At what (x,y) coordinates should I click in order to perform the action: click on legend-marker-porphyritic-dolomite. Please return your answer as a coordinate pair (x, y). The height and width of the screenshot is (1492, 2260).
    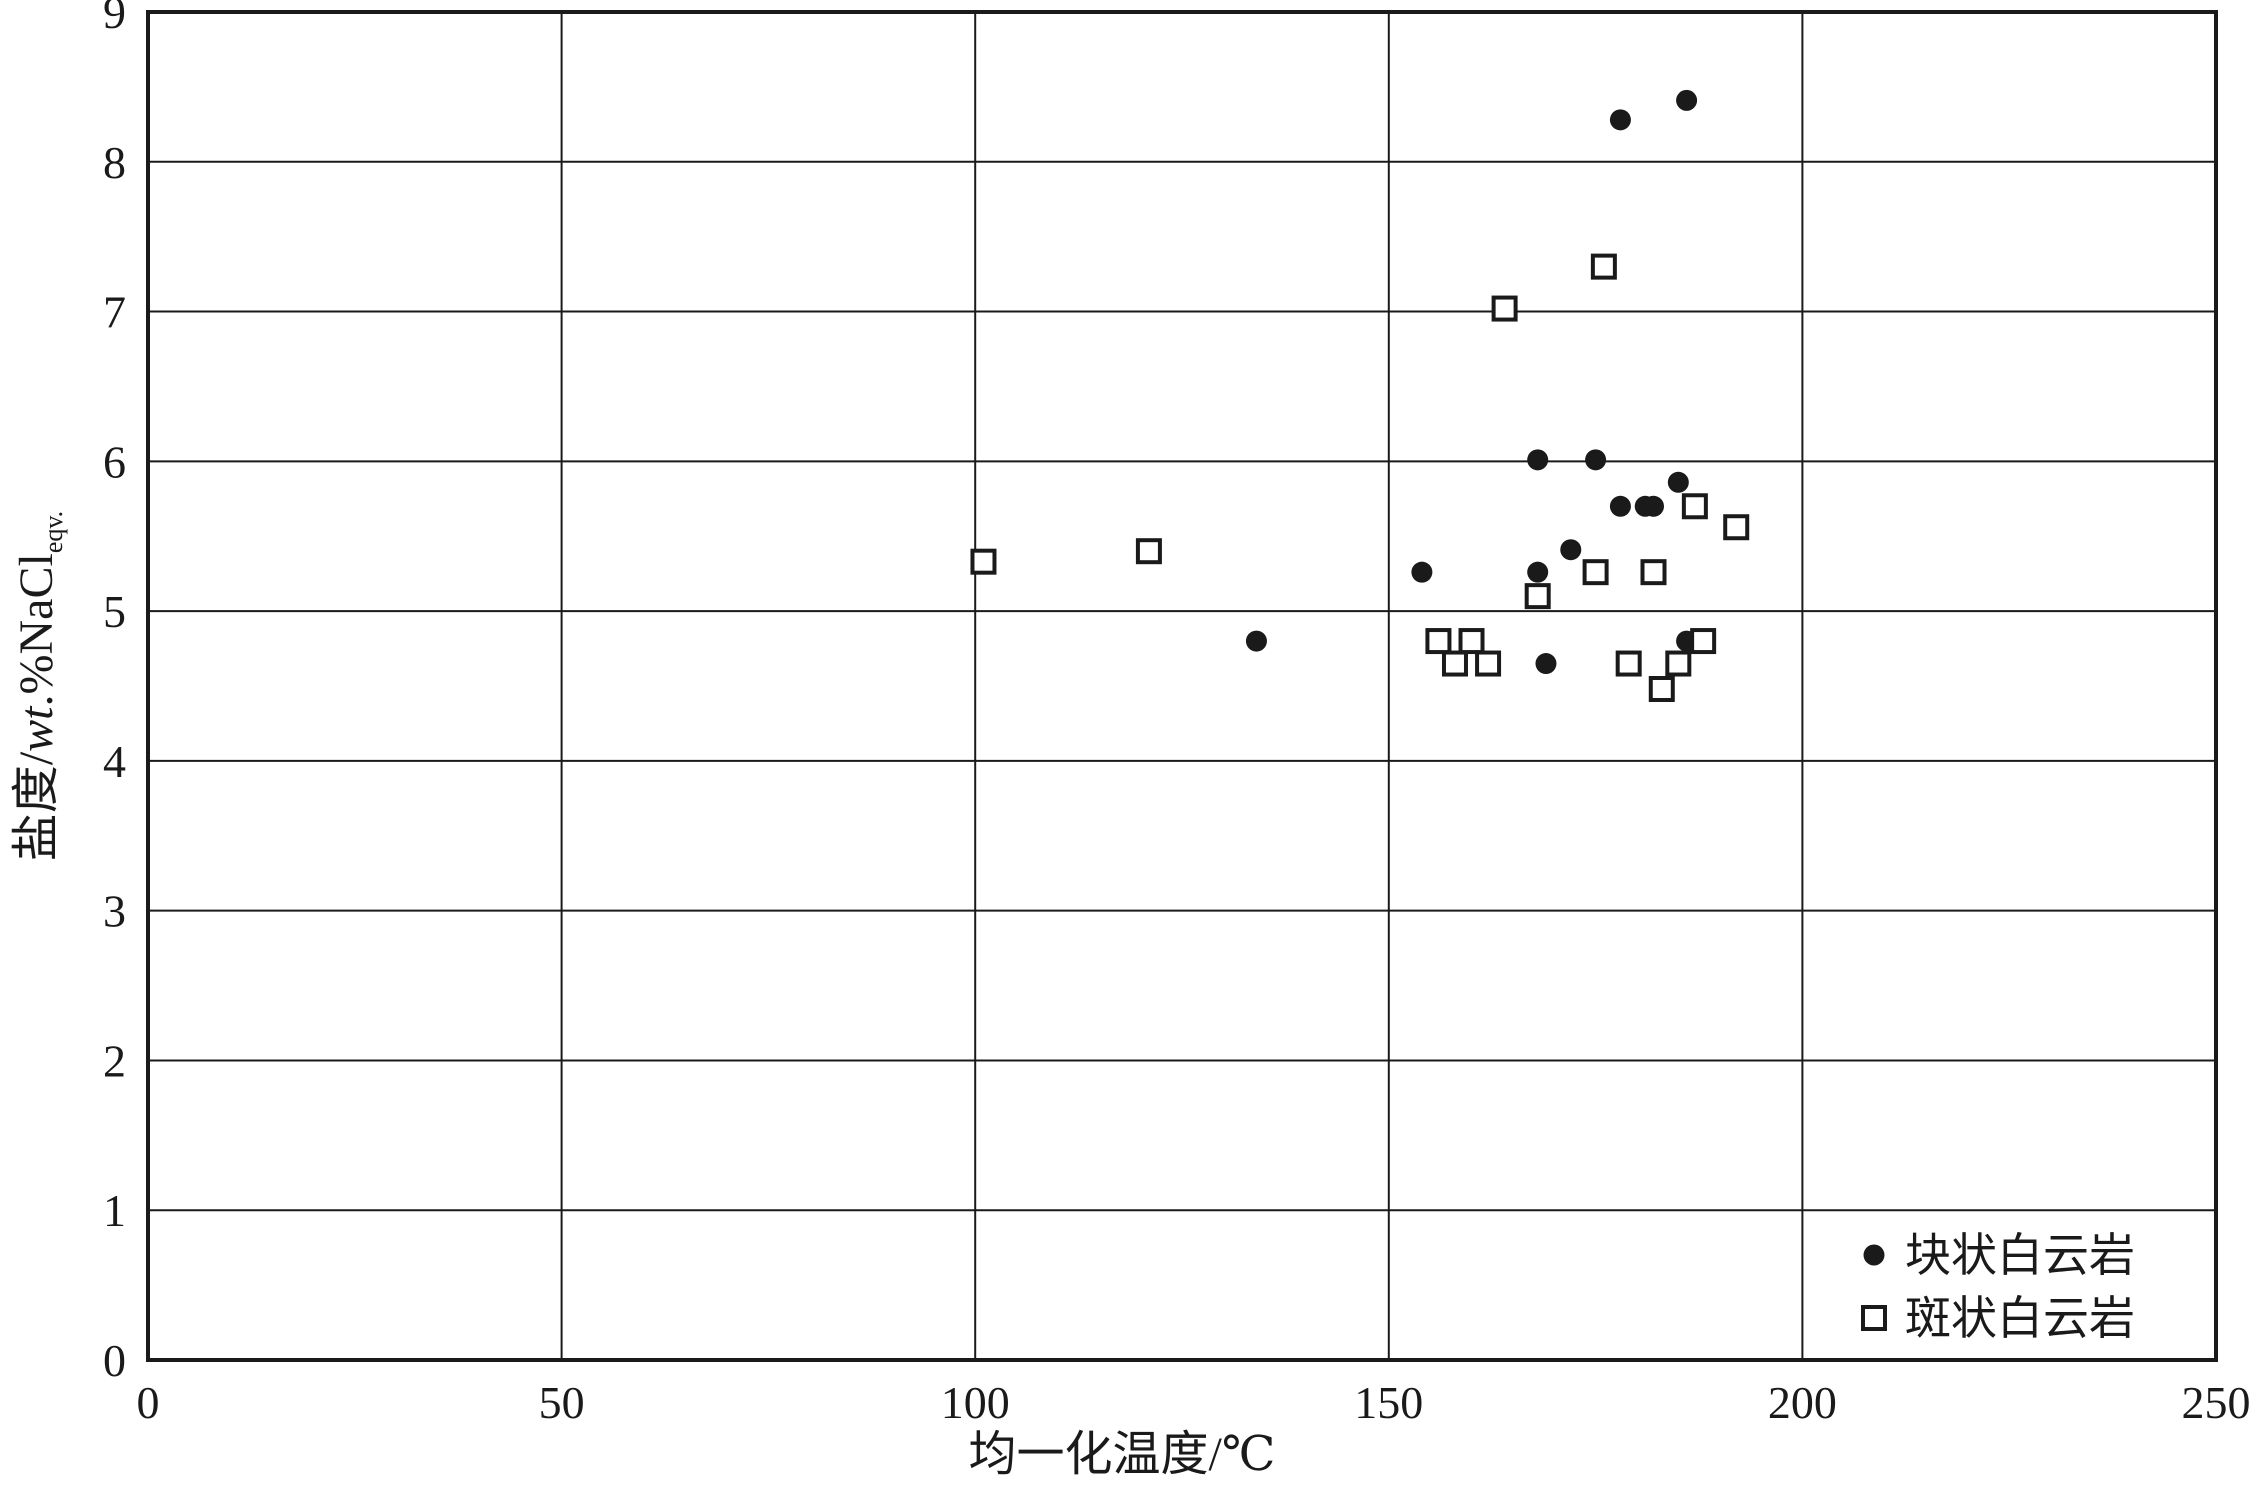
    Looking at the image, I should click on (1874, 1318).